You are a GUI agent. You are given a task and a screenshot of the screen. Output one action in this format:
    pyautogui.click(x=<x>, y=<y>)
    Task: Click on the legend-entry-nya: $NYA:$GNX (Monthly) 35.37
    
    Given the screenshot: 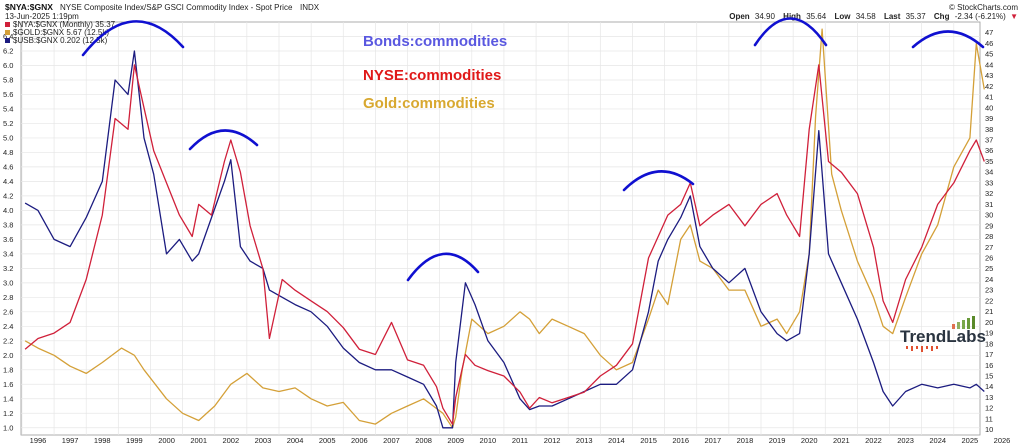 What is the action you would take?
    pyautogui.click(x=60, y=24)
    